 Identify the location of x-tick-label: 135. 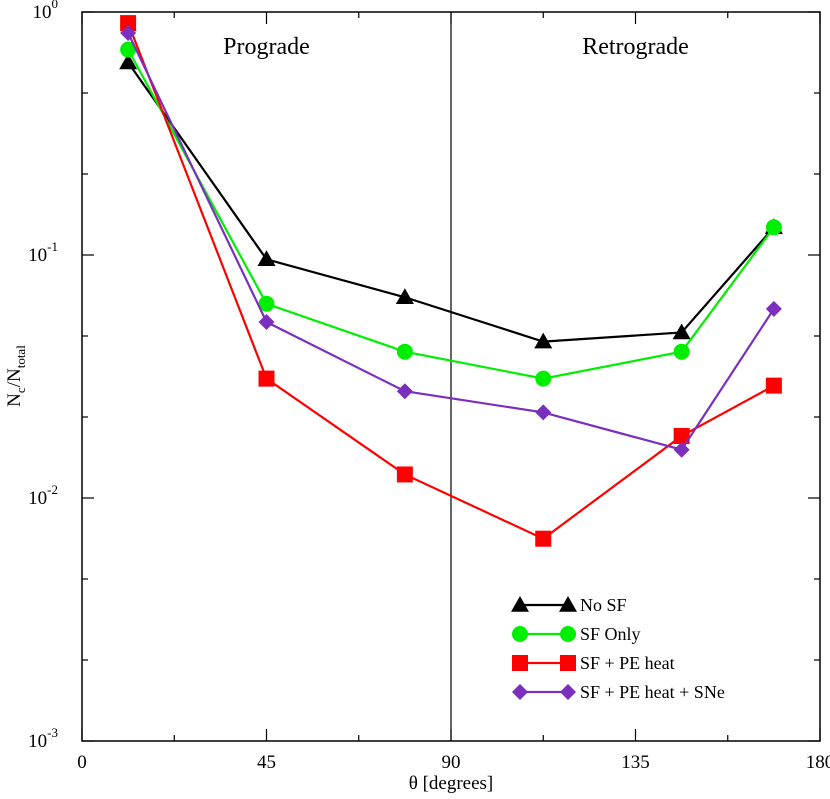
(635, 762).